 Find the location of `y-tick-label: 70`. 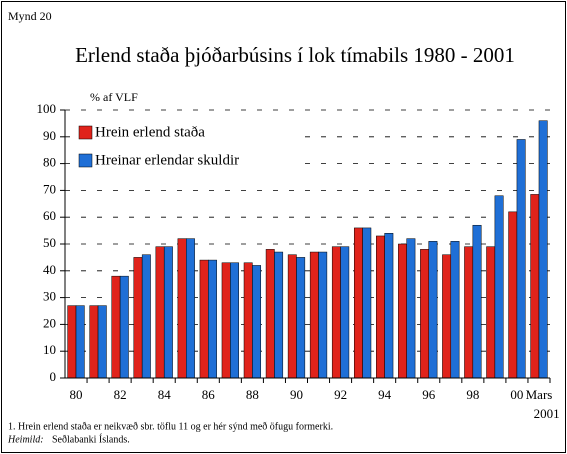

y-tick-label: 70 is located at coordinates (49, 188).